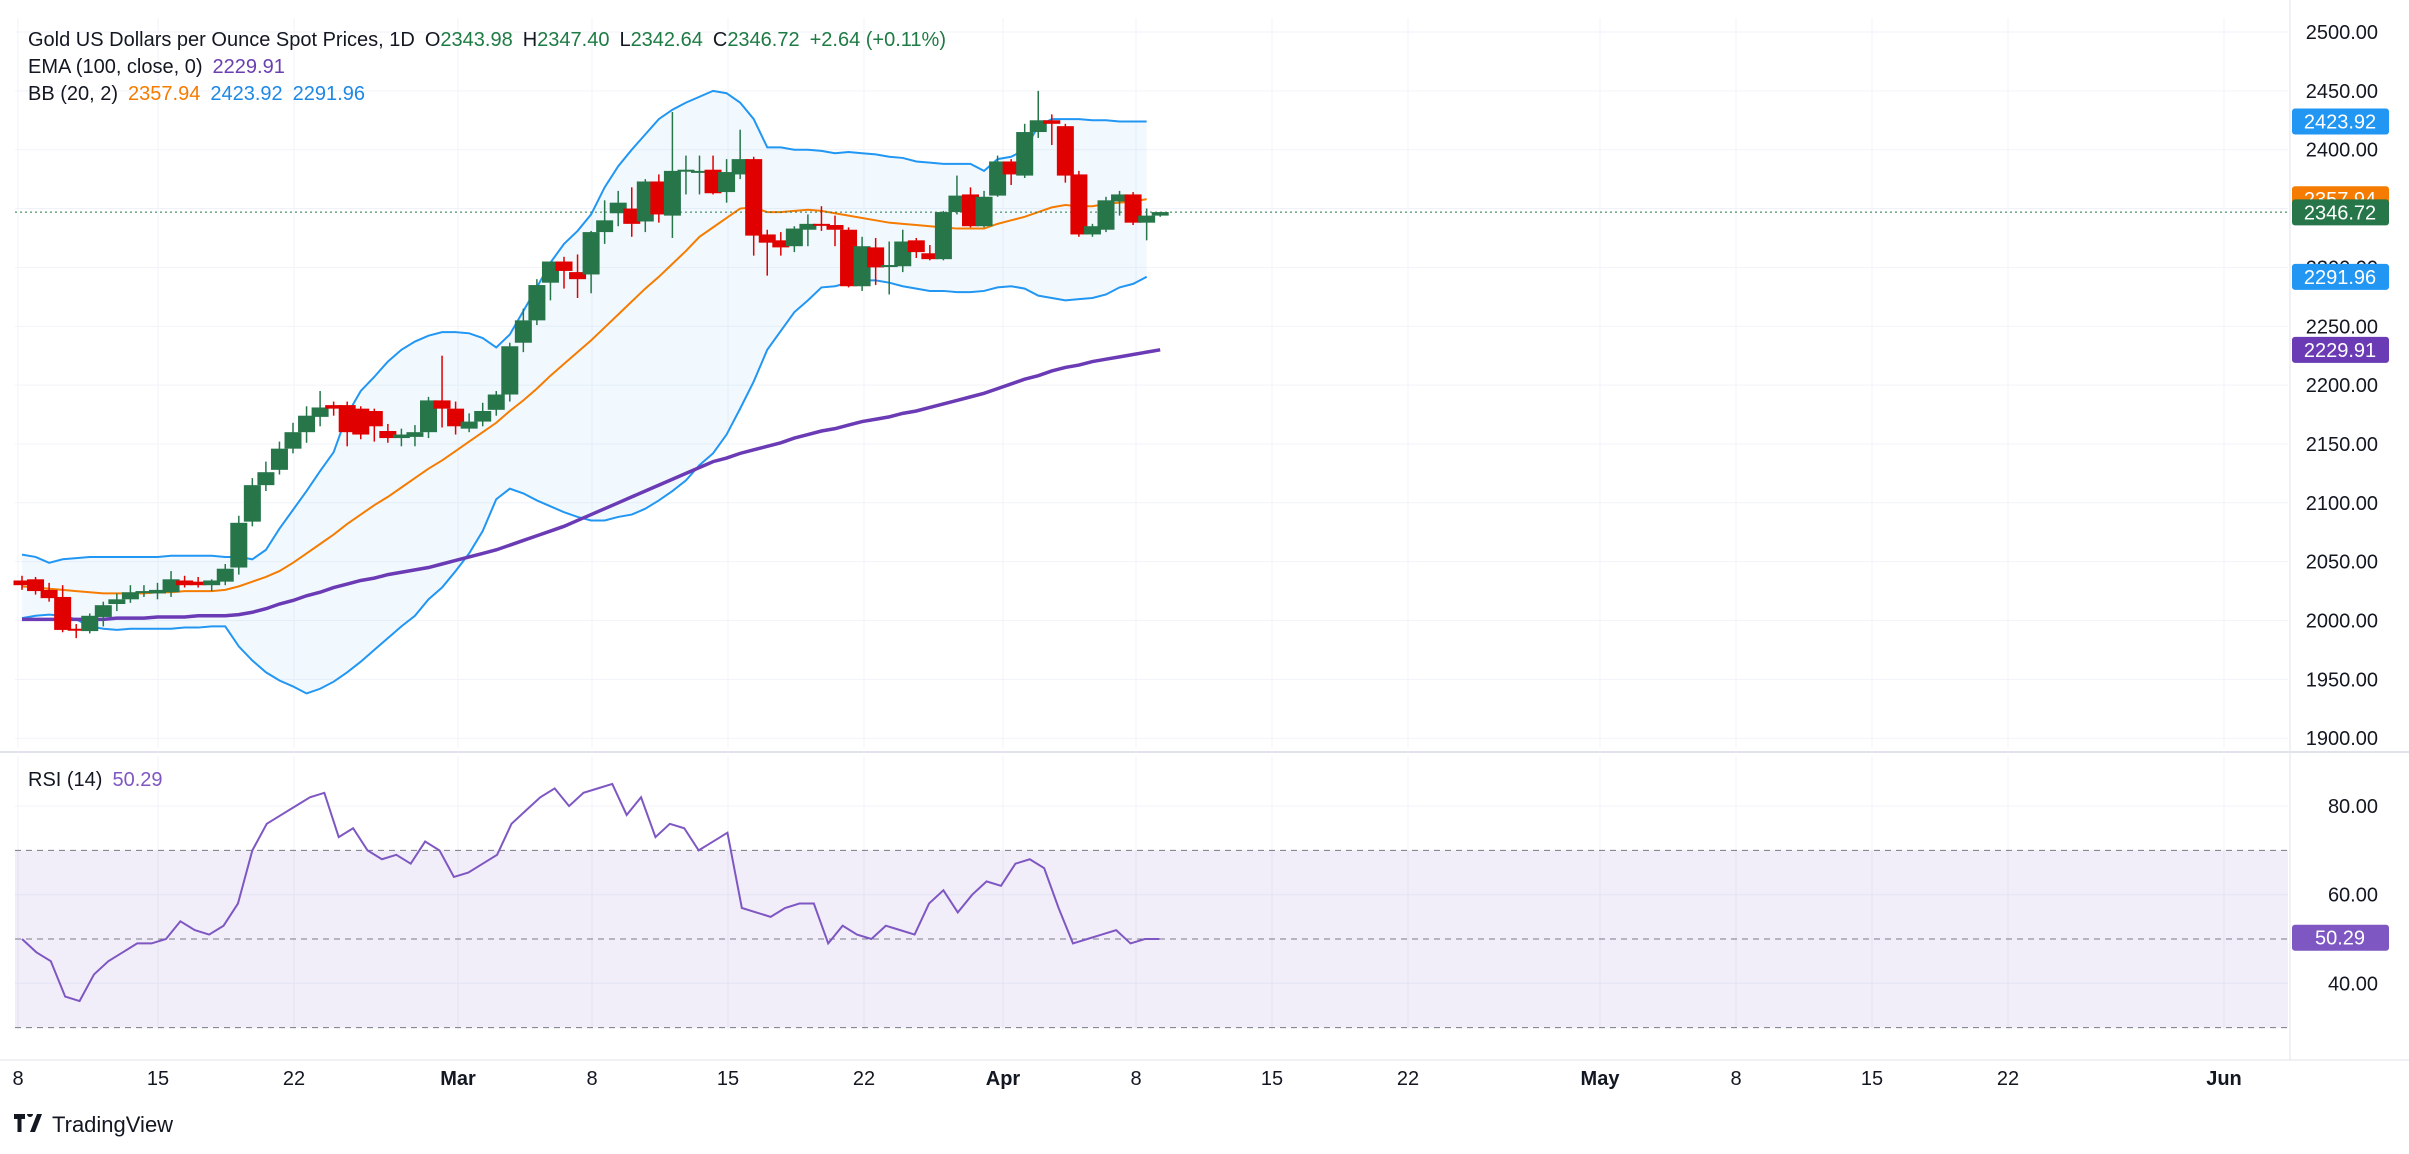  Describe the element at coordinates (756, 40) in the screenshot. I see `ohlc-close: C2346.72` at that location.